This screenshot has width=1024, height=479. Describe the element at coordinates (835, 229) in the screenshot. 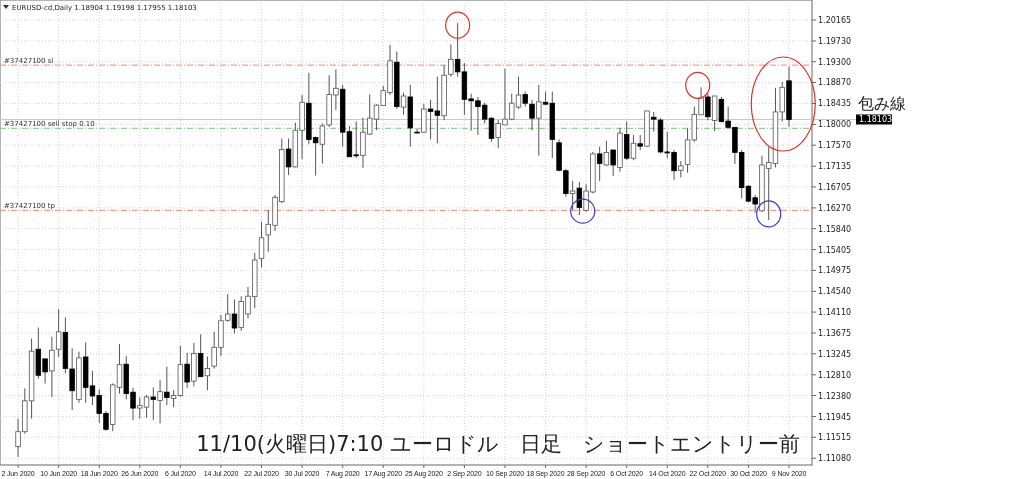

I see `y-tick-label: 1.15840` at that location.